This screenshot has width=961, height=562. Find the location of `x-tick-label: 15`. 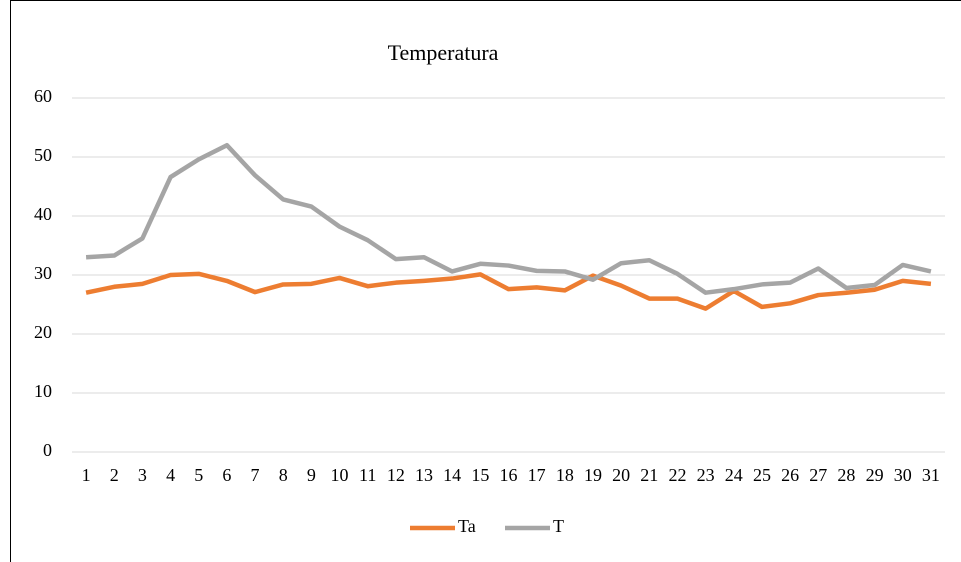

x-tick-label: 15 is located at coordinates (480, 475).